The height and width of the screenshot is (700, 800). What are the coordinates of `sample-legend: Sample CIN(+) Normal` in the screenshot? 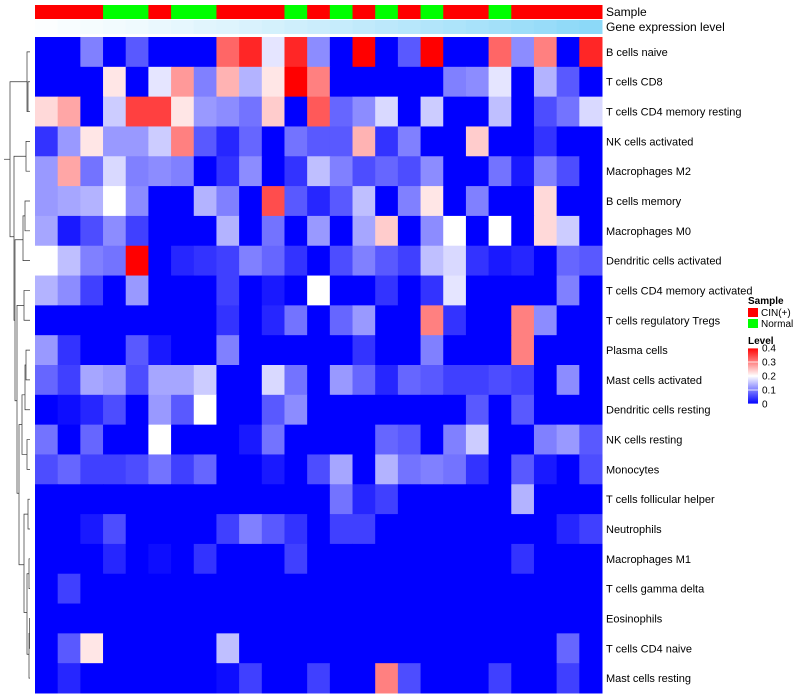 It's located at (770, 313).